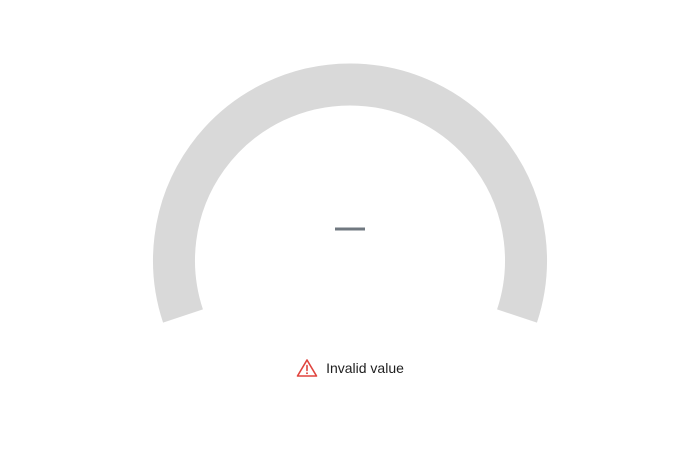 The width and height of the screenshot is (700, 450). I want to click on validation-status: Invalid value, so click(350, 368).